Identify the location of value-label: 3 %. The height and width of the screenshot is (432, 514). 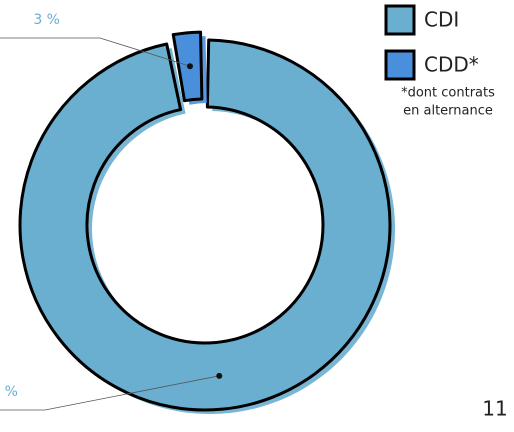
(46, 20).